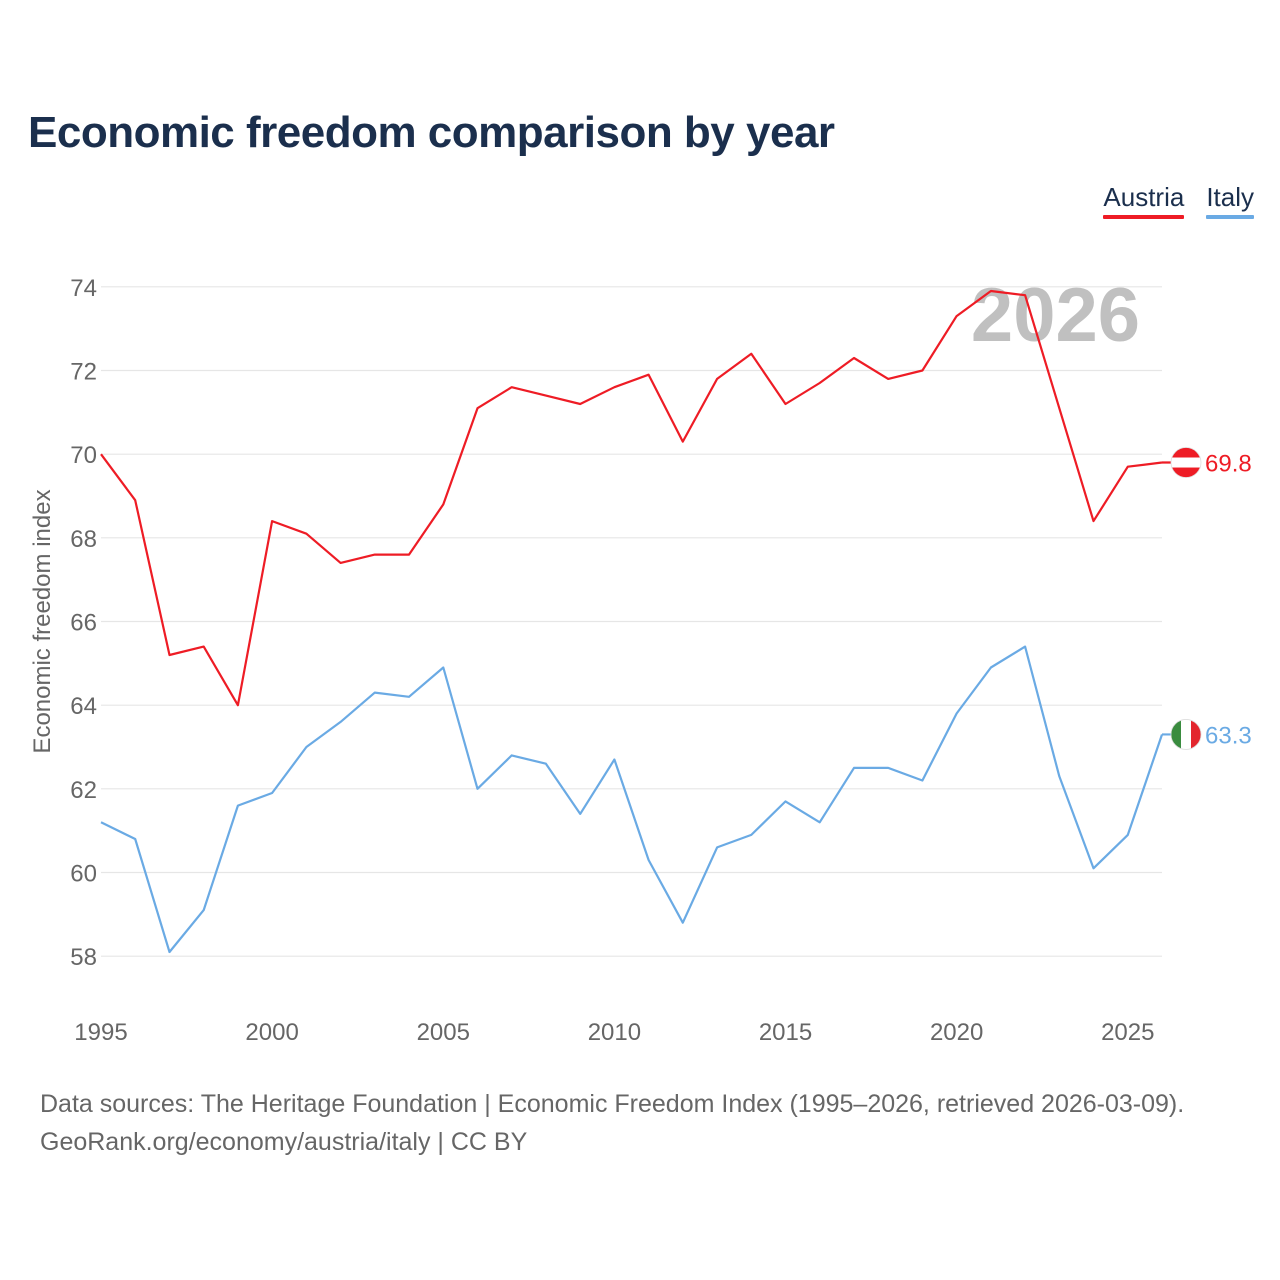  Describe the element at coordinates (83, 957) in the screenshot. I see `y-tick-label: 58` at that location.